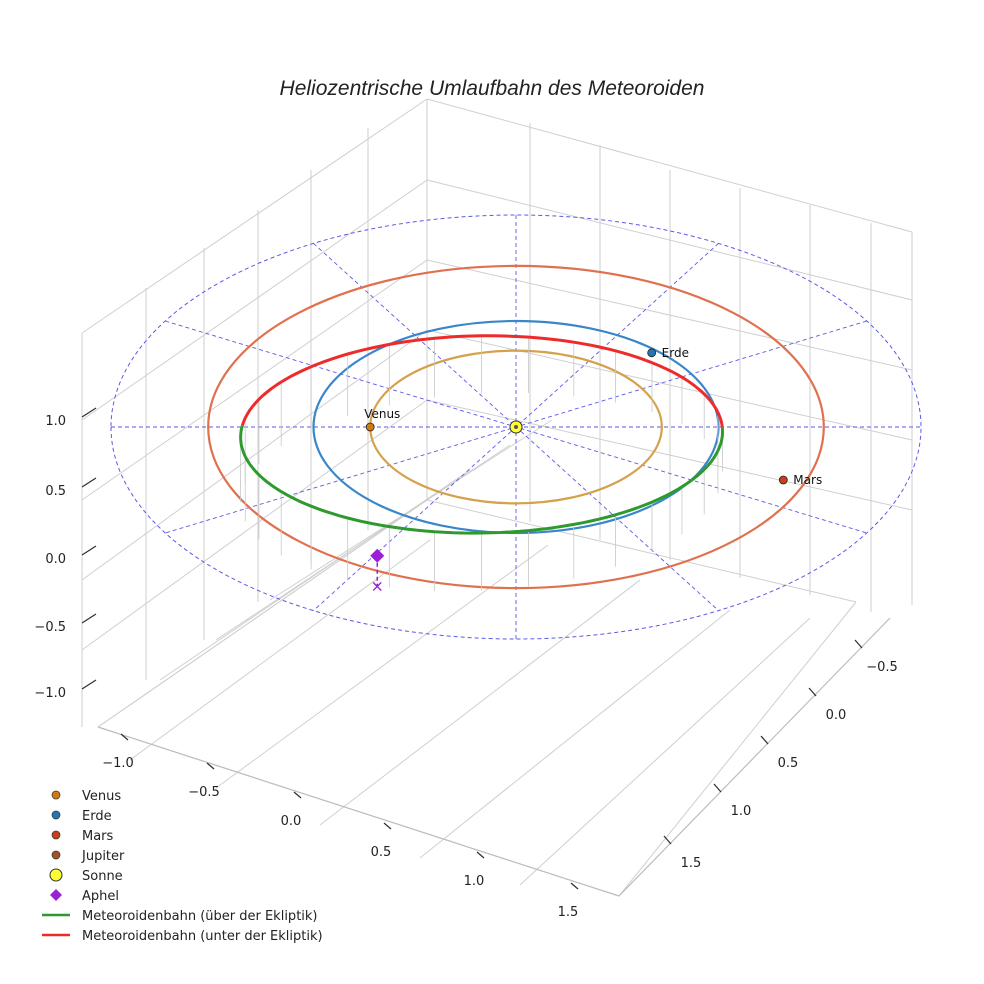 Image resolution: width=984 pixels, height=984 pixels. I want to click on orbit-erde, so click(516, 427).